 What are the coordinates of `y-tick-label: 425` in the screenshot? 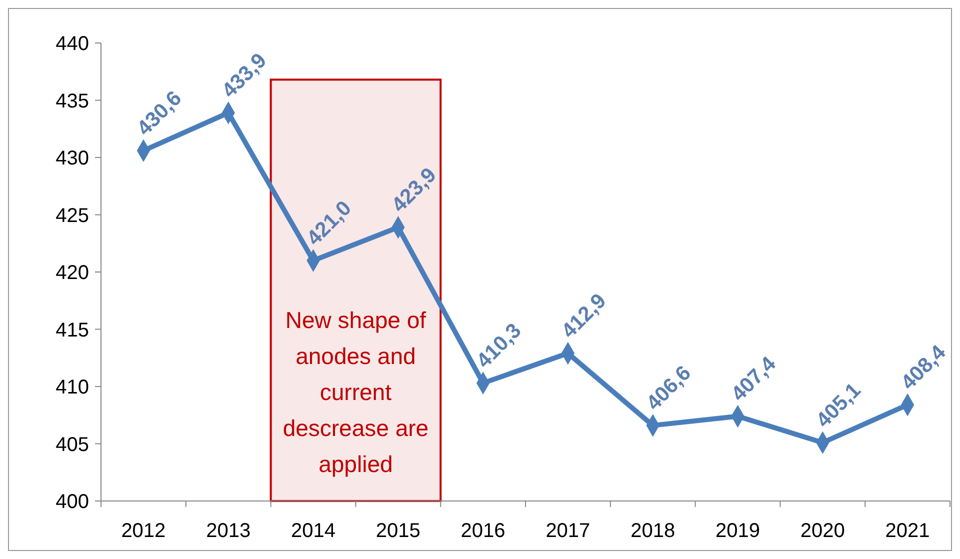 It's located at (72, 215).